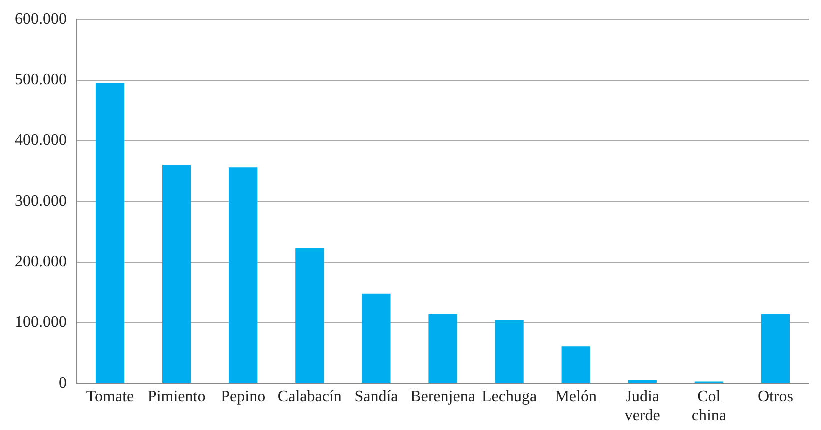 The image size is (821, 430). What do you see at coordinates (576, 397) in the screenshot?
I see `x-tick-label: Melón` at bounding box center [576, 397].